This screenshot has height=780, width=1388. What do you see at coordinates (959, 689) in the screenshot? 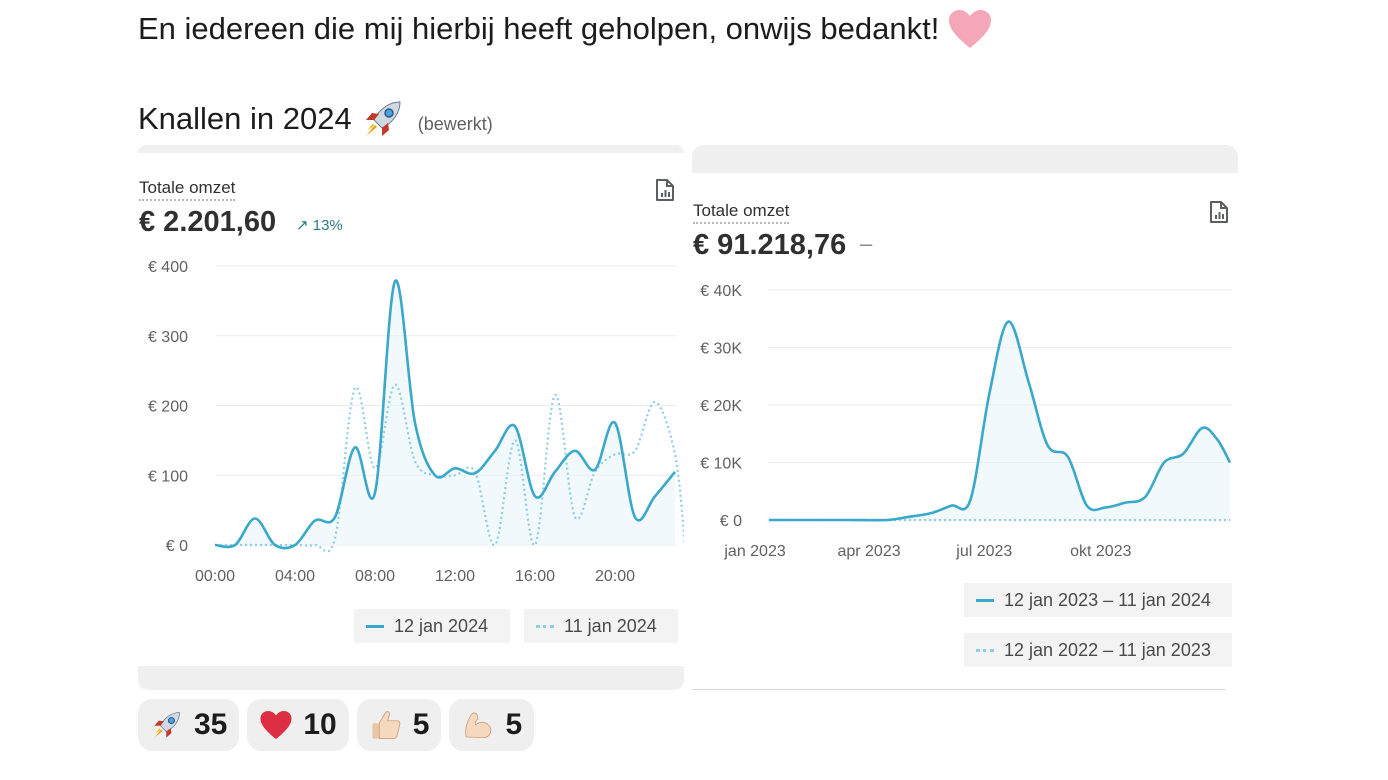
I see `card-bottom-rule` at bounding box center [959, 689].